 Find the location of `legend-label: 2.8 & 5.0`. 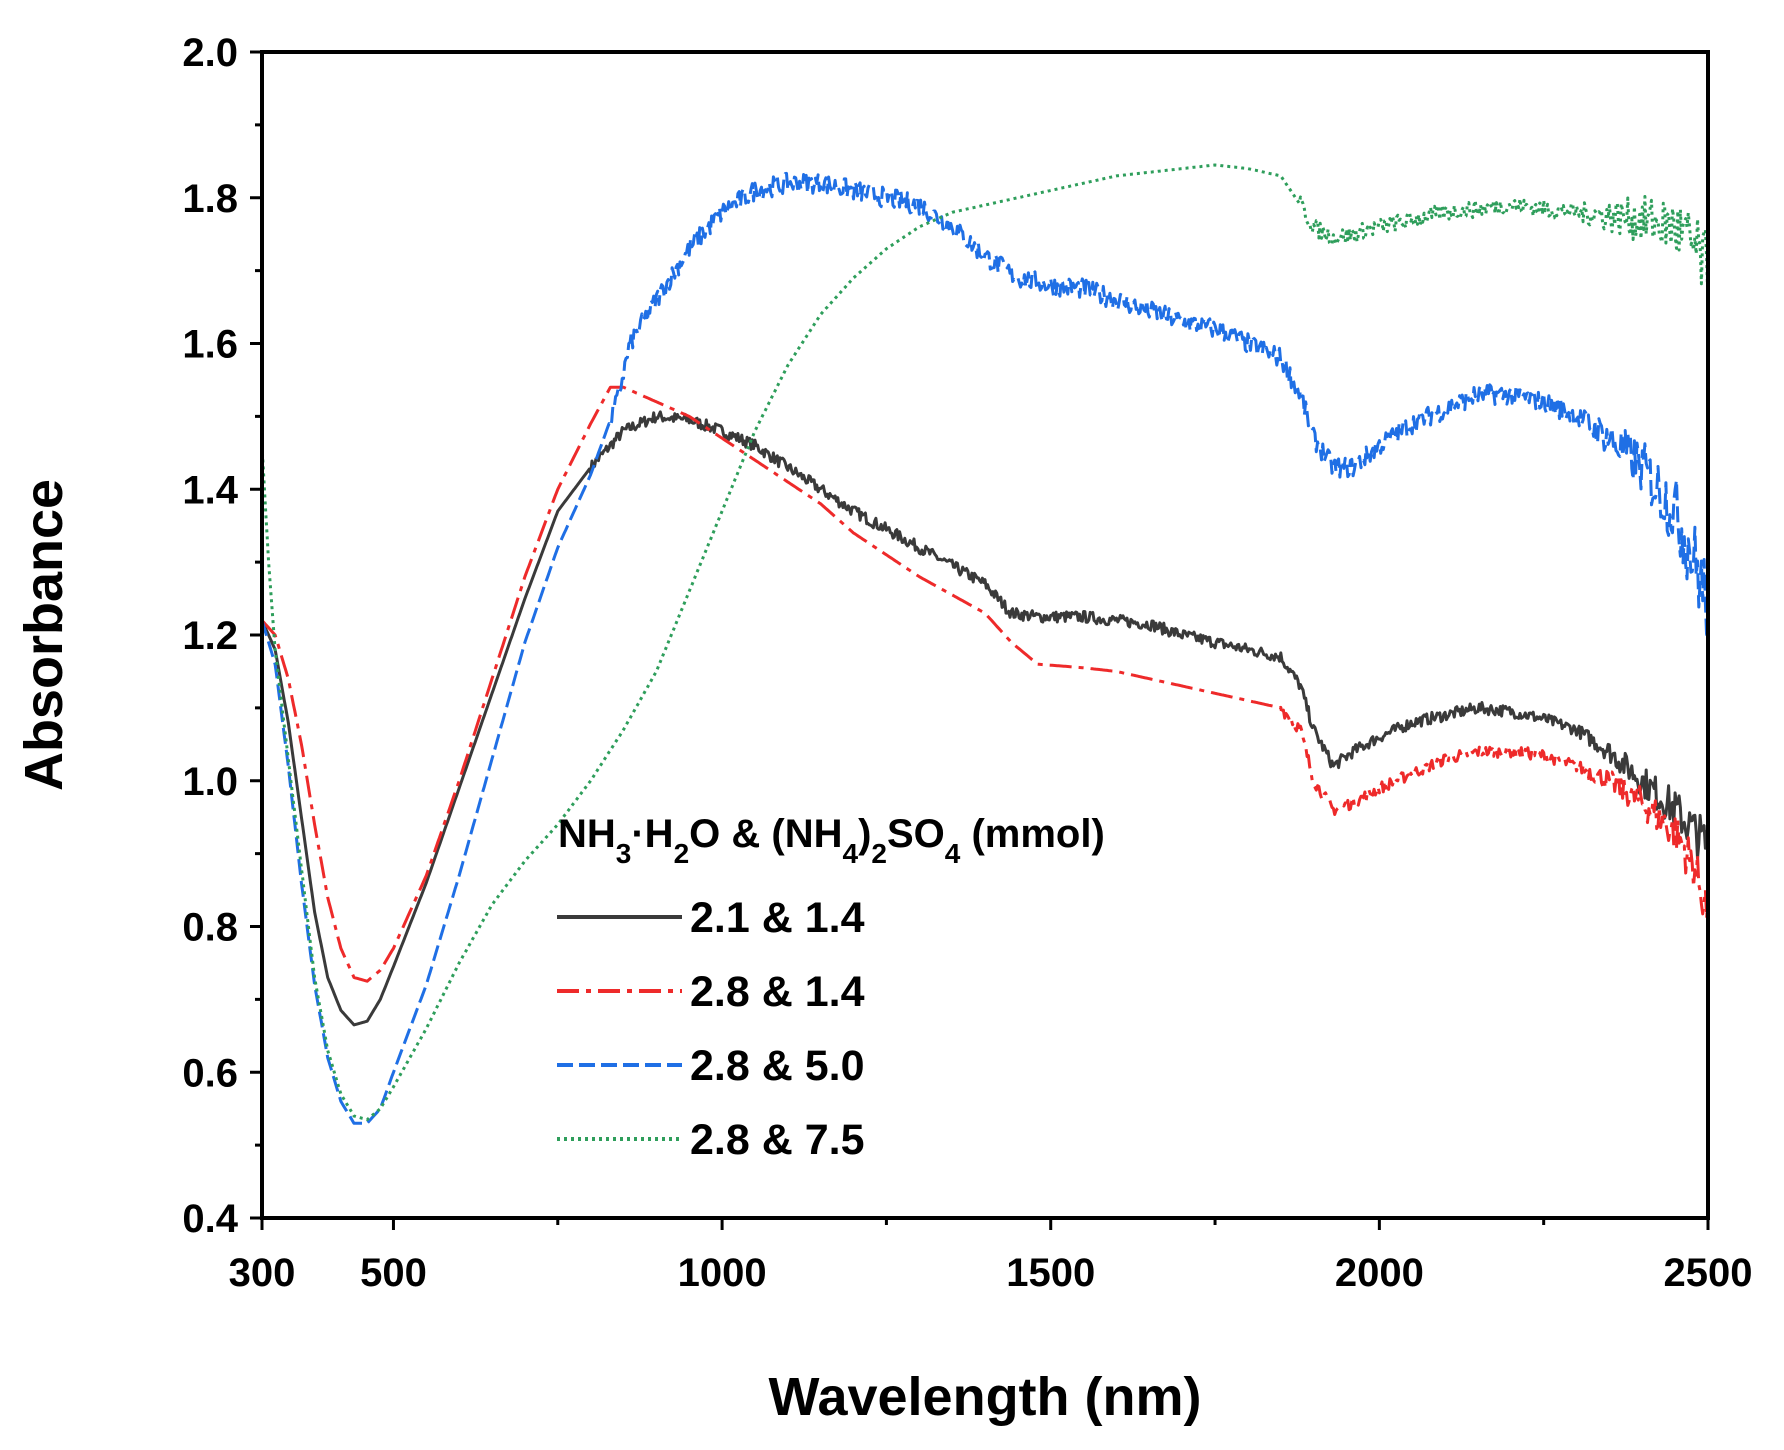

legend-label: 2.8 & 5.0 is located at coordinates (777, 1066).